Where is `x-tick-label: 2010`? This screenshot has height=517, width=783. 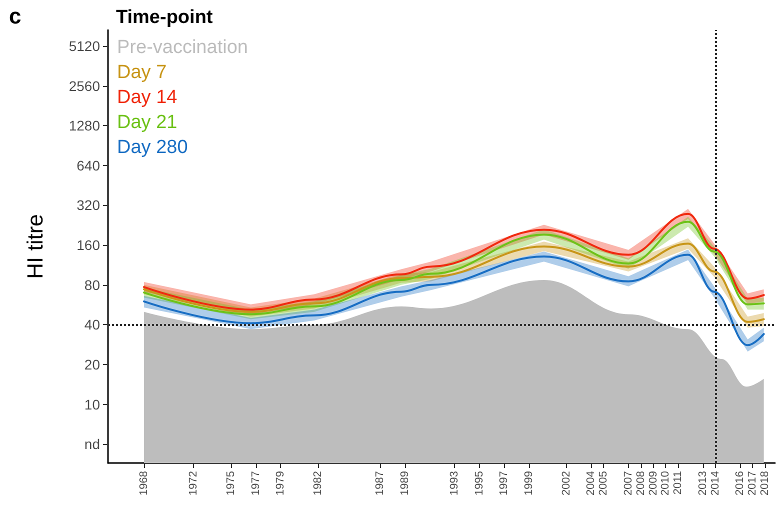 x-tick-label: 2010 is located at coordinates (666, 483).